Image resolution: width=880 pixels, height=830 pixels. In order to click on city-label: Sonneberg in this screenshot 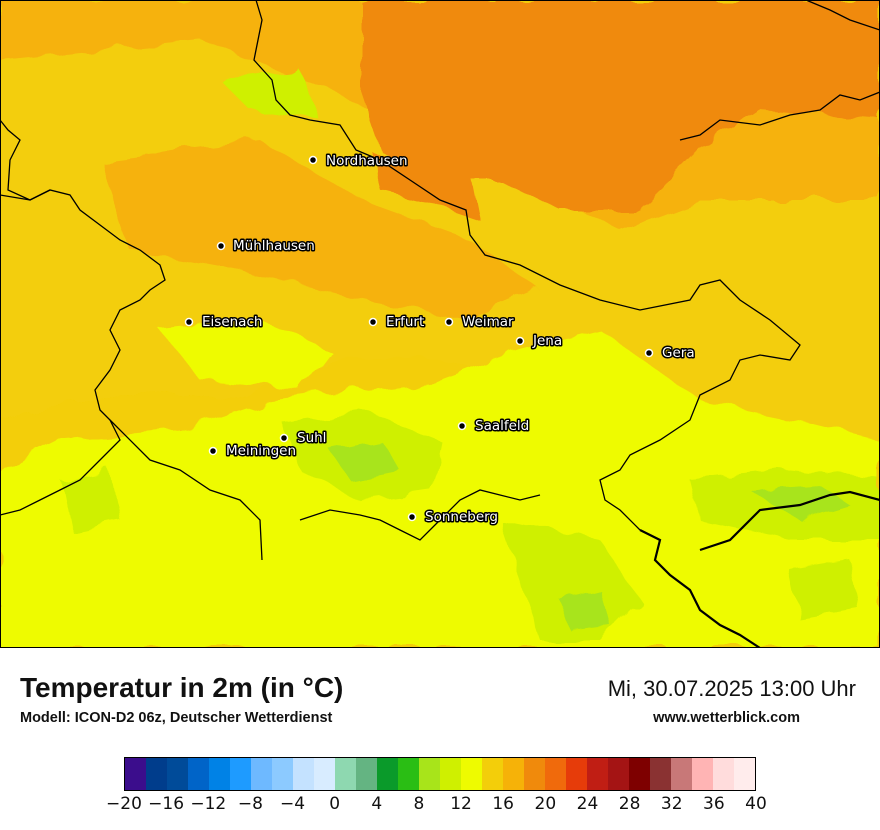, I will do `click(461, 517)`.